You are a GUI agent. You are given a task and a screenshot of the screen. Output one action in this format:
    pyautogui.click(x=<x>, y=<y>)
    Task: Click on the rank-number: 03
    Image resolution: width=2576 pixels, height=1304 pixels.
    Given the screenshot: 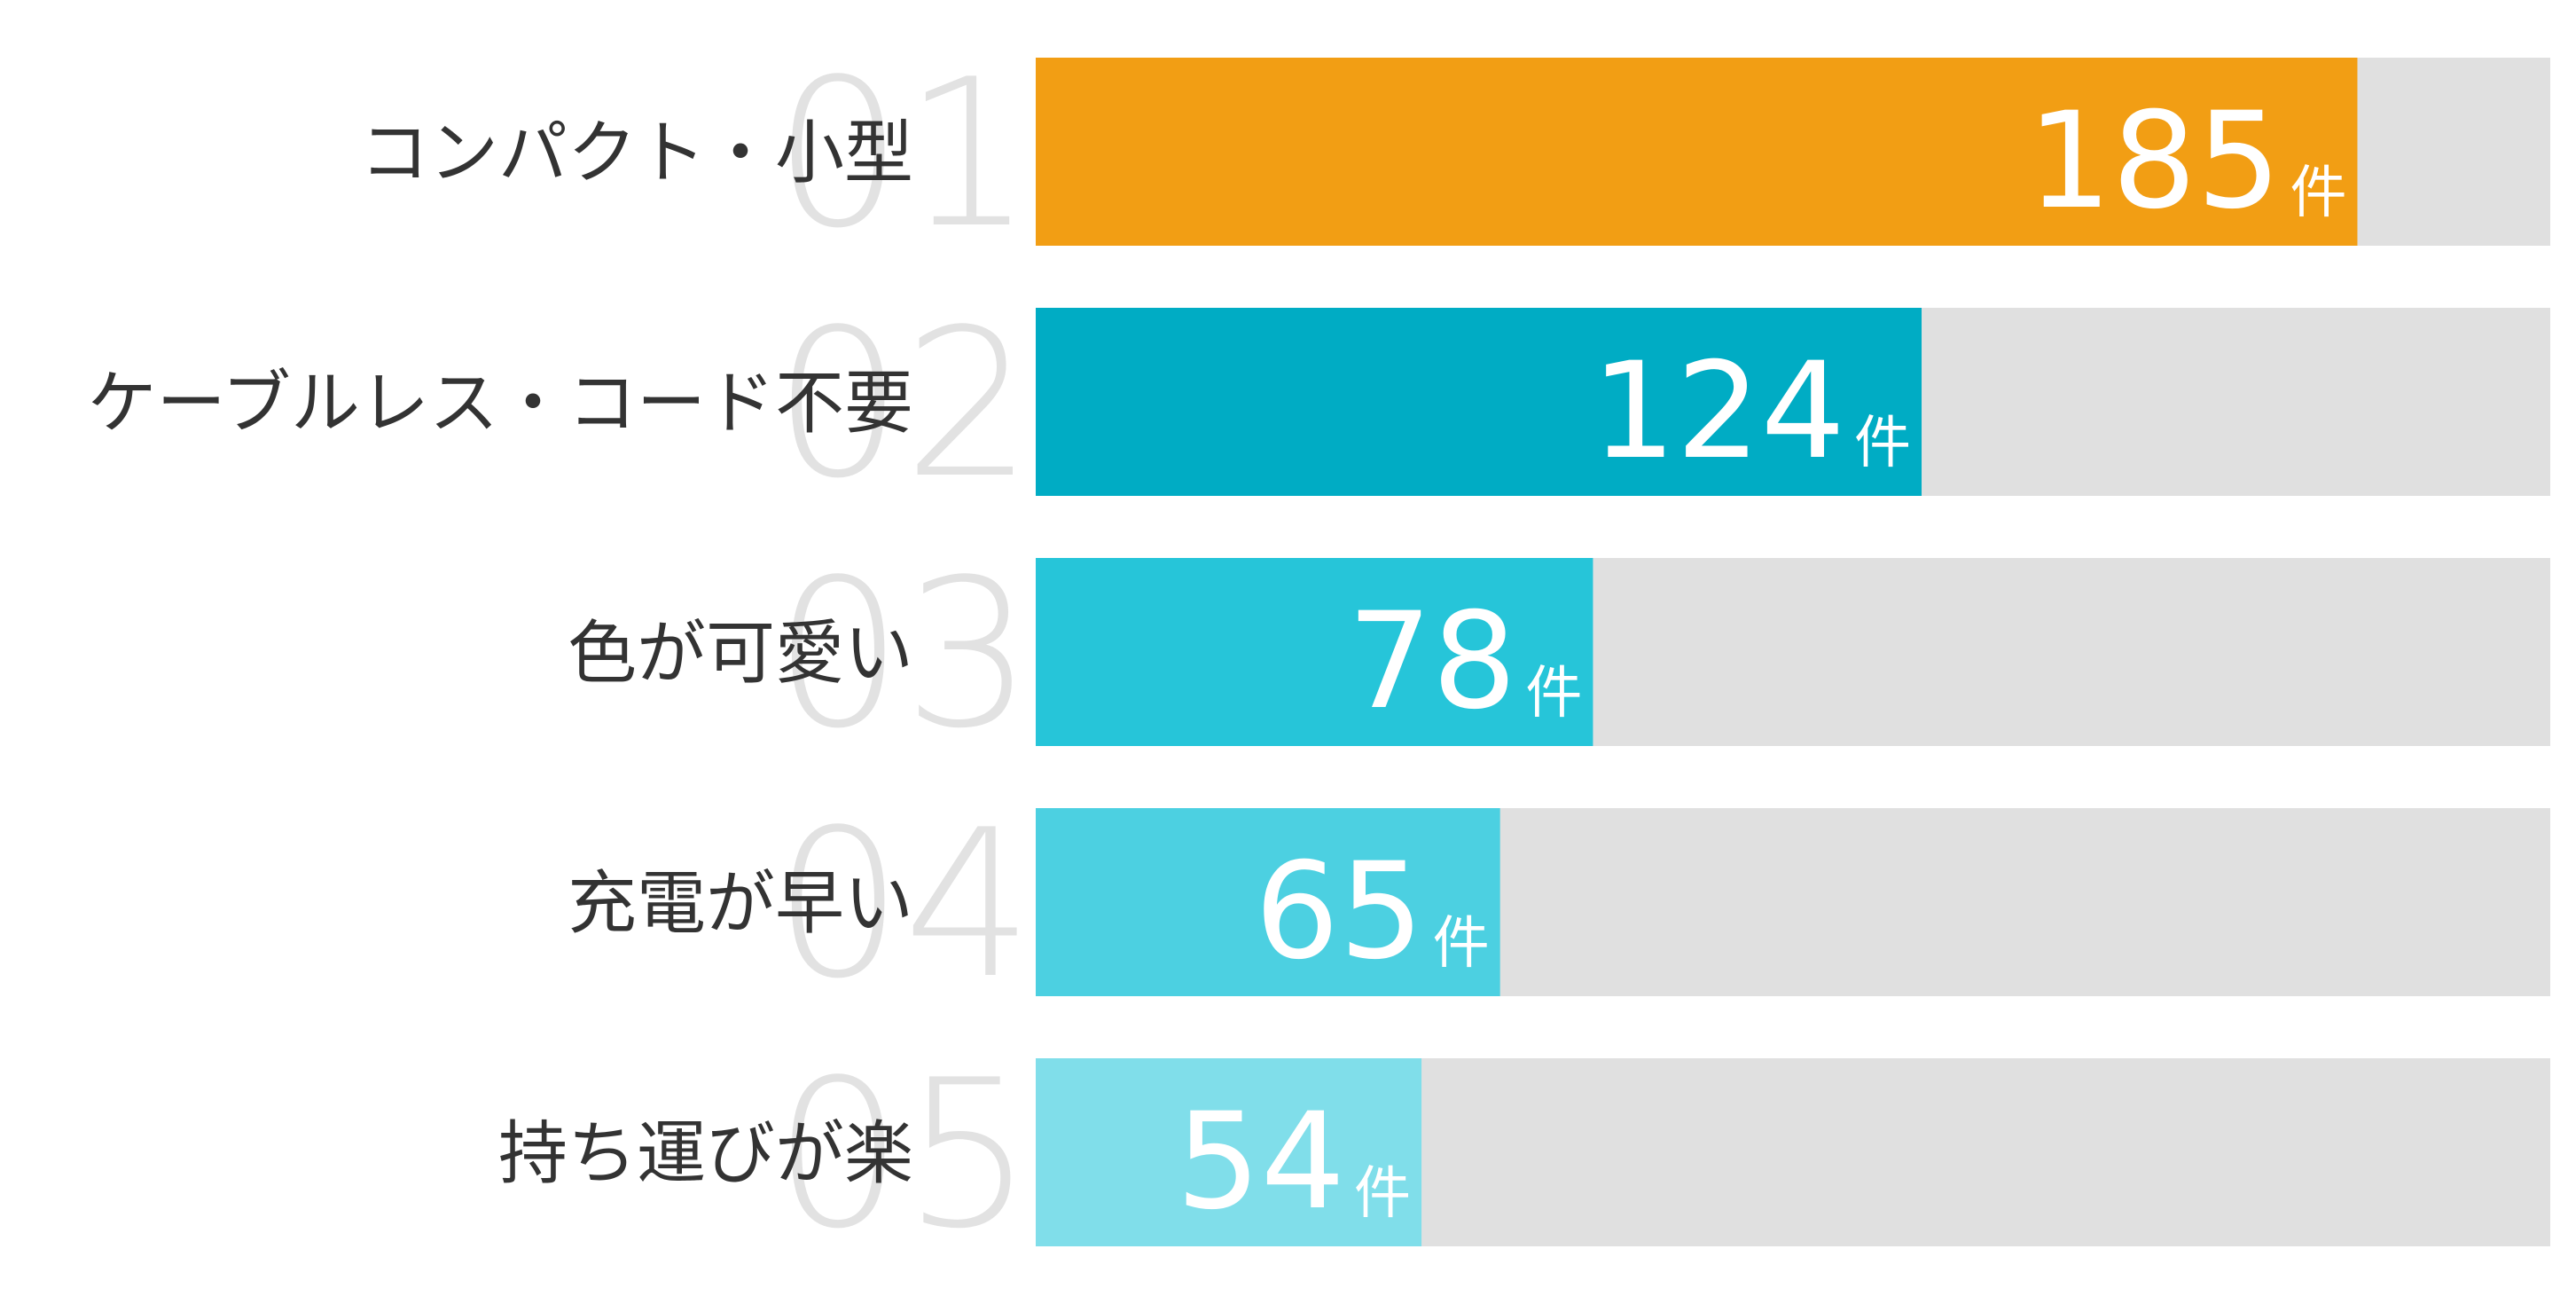 What is the action you would take?
    pyautogui.click(x=903, y=655)
    